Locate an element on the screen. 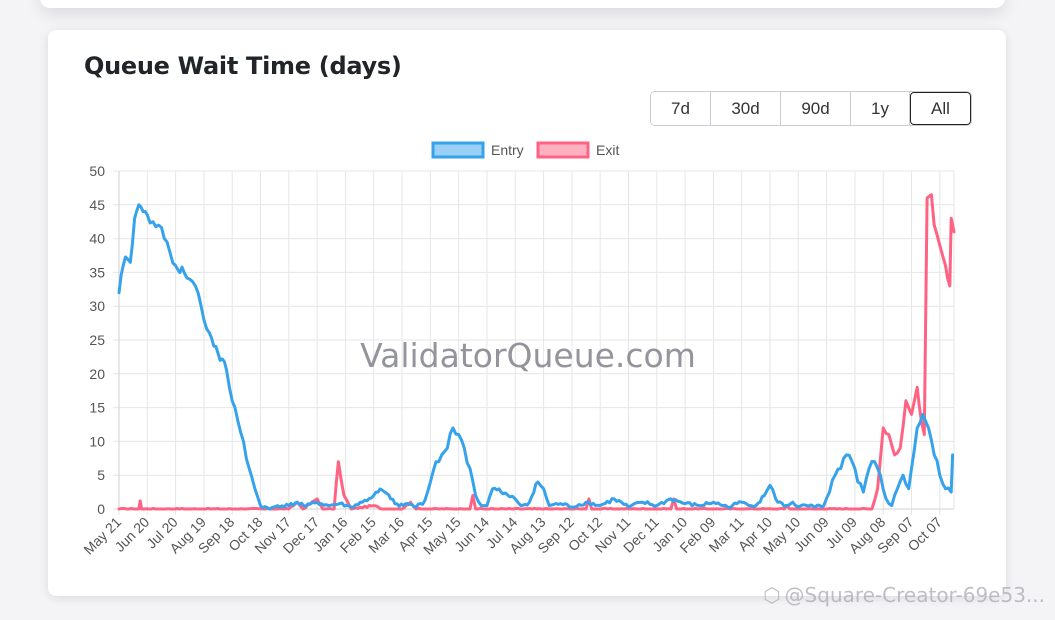 The width and height of the screenshot is (1055, 620). legend-swatch-exit is located at coordinates (563, 150).